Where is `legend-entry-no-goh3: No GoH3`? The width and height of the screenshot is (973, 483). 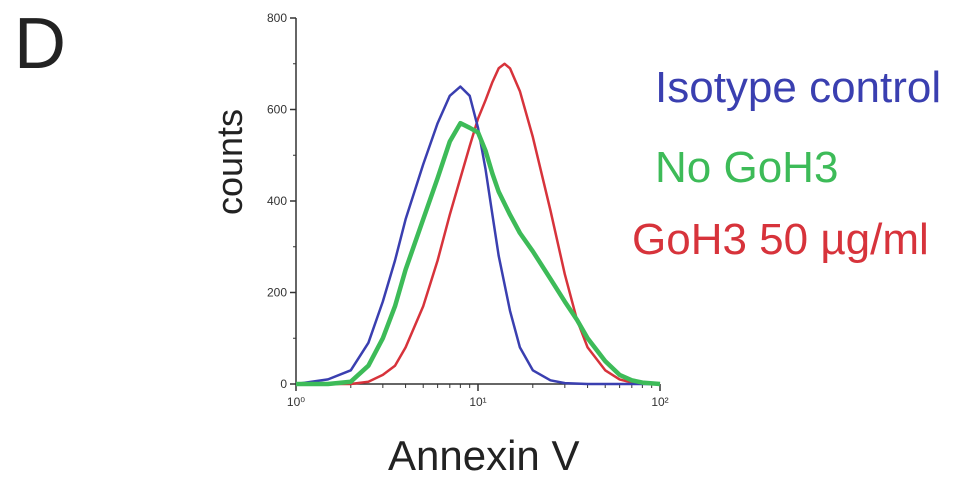 legend-entry-no-goh3: No GoH3 is located at coordinates (747, 167).